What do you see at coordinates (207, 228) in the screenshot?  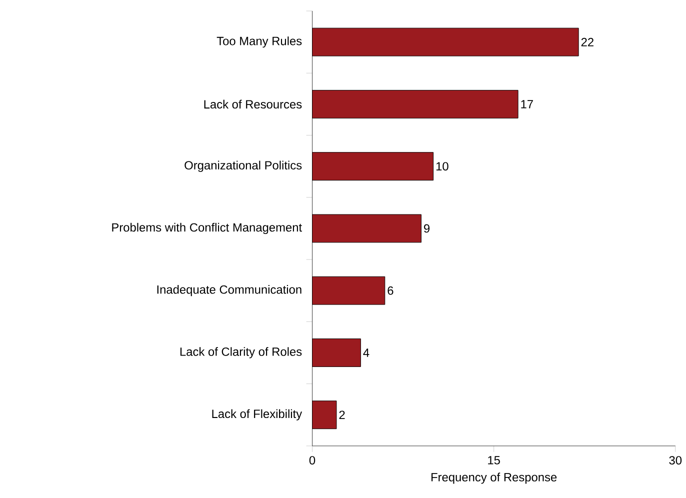 I see `y-tick-label: Problems with Conflict Management` at bounding box center [207, 228].